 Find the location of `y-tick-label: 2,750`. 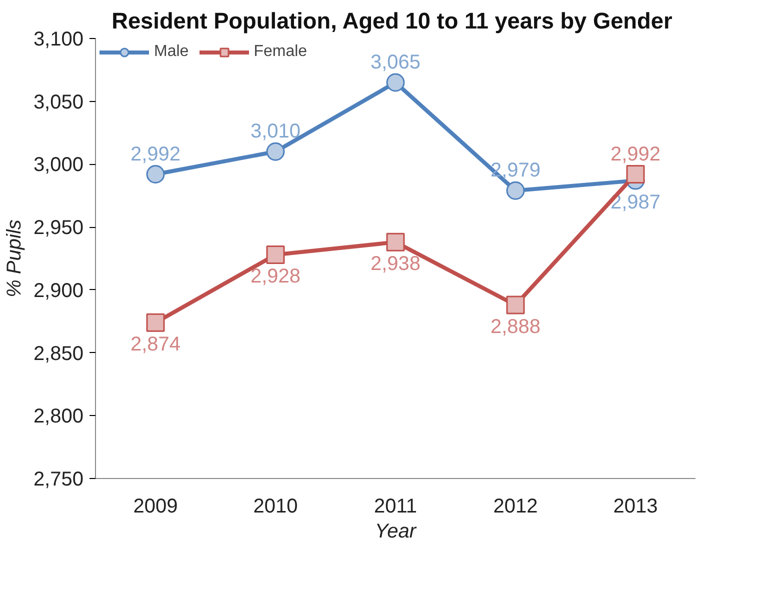

y-tick-label: 2,750 is located at coordinates (58, 479).